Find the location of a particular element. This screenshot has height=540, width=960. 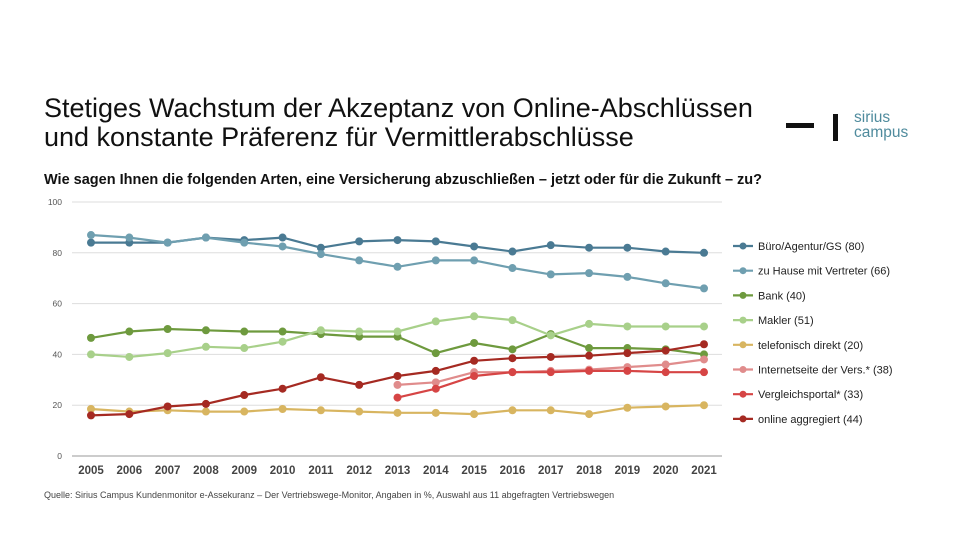

logo-wordmark: sirius campus is located at coordinates (881, 125).